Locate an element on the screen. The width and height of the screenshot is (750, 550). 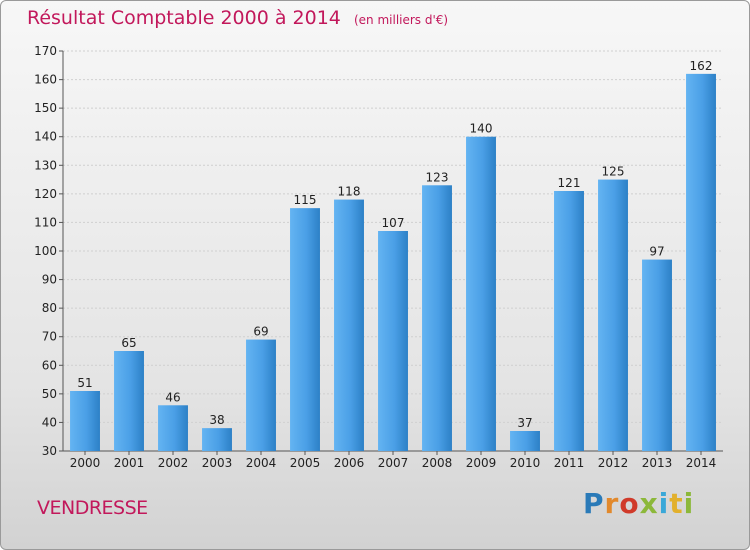
value-label-2013: 97 is located at coordinates (656, 252).